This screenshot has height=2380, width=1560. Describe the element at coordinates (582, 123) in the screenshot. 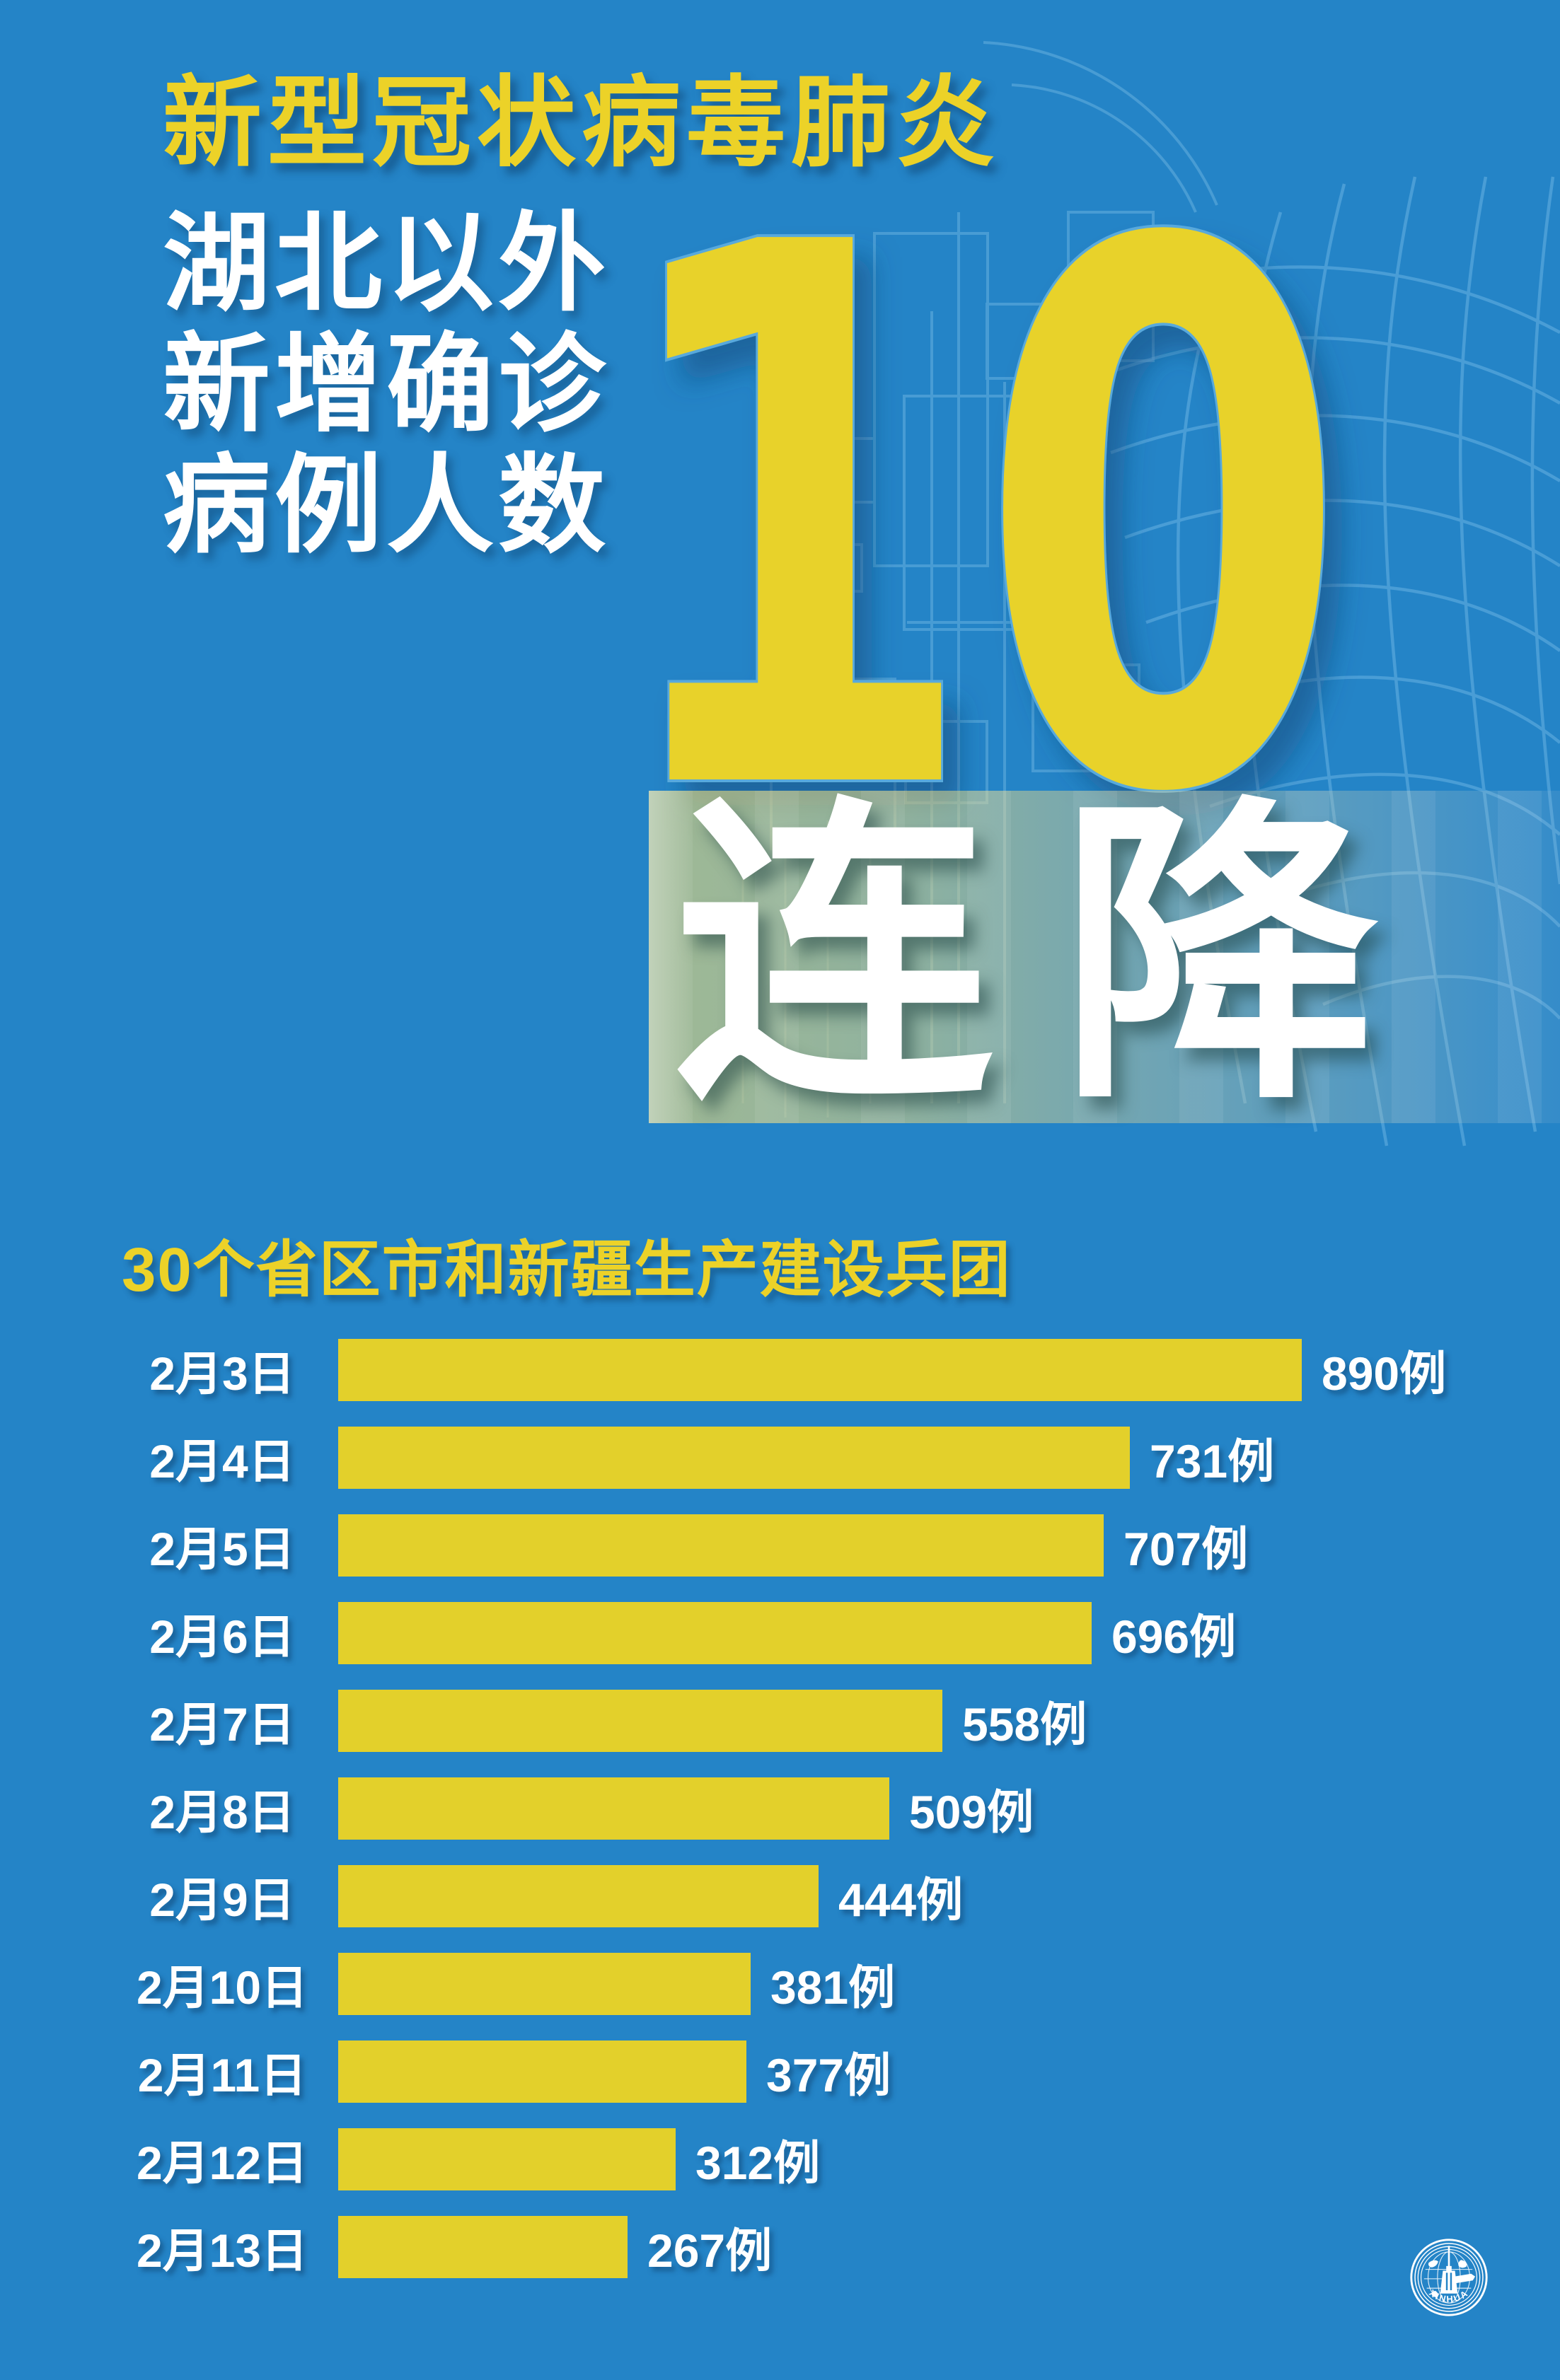

I see `poster-title: 新型冠状病毒肺炎` at that location.